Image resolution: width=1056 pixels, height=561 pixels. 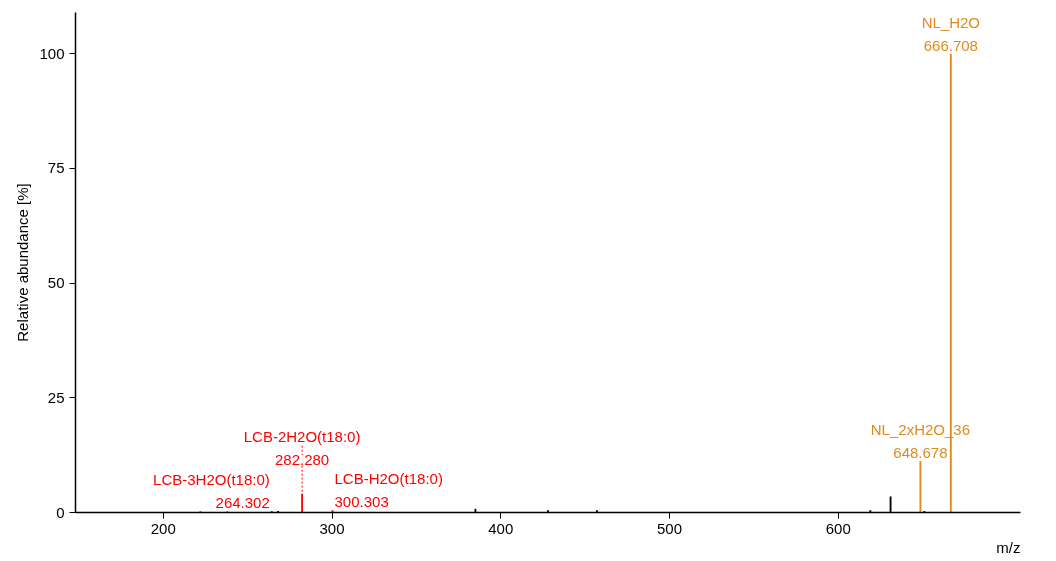 What do you see at coordinates (950, 22) in the screenshot?
I see `annotation: NL_H2O` at bounding box center [950, 22].